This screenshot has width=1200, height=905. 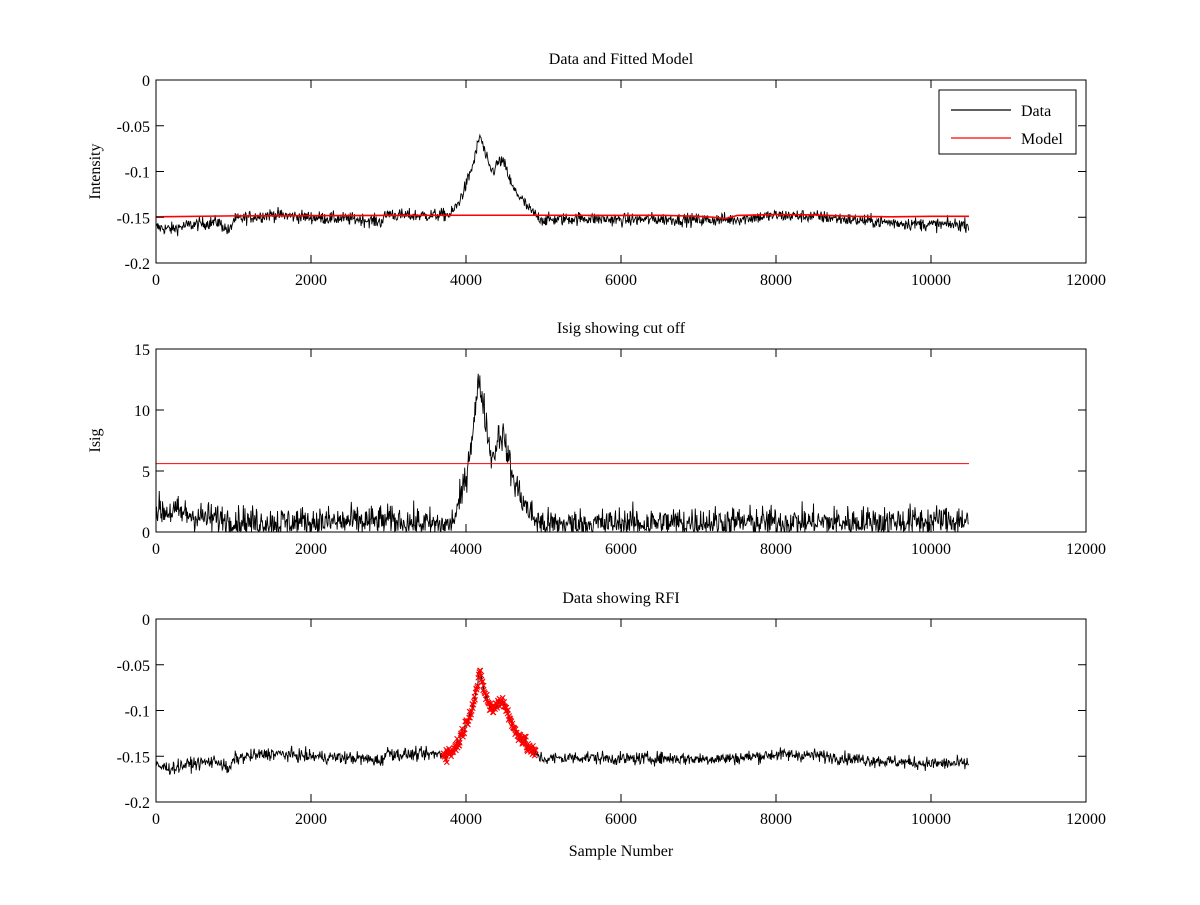 I want to click on legend-box, so click(x=1007, y=122).